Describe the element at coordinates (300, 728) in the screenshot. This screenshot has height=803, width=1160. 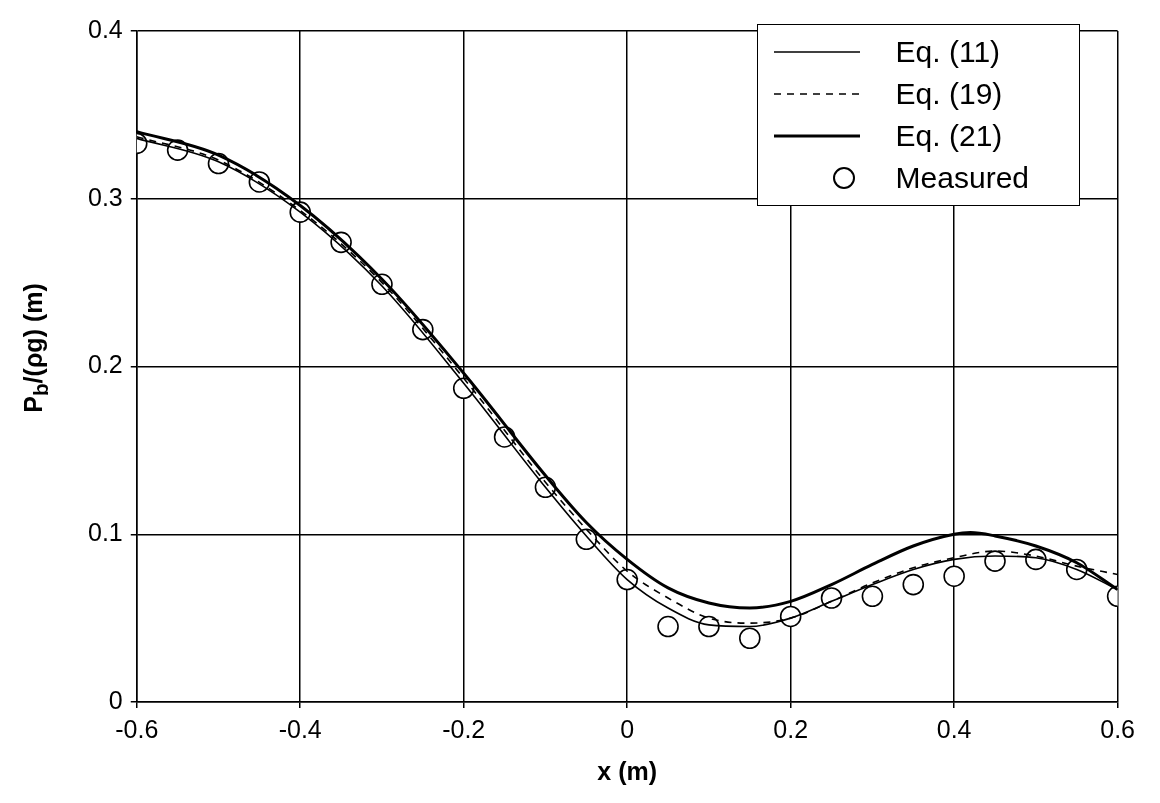
I see `x-tick-label: -0.4` at that location.